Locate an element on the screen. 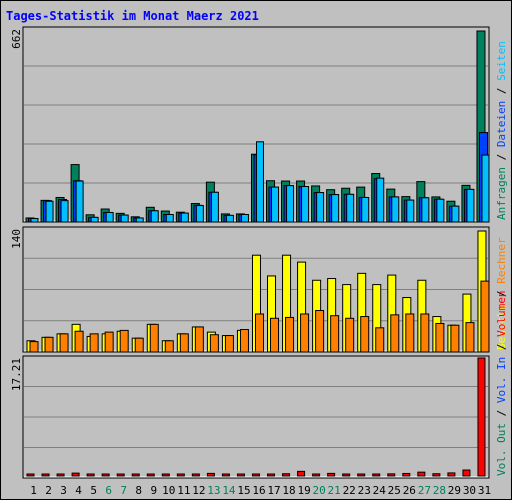 Image resolution: width=512 pixels, height=500 pixels. x-tick-label: 27 is located at coordinates (424, 490).